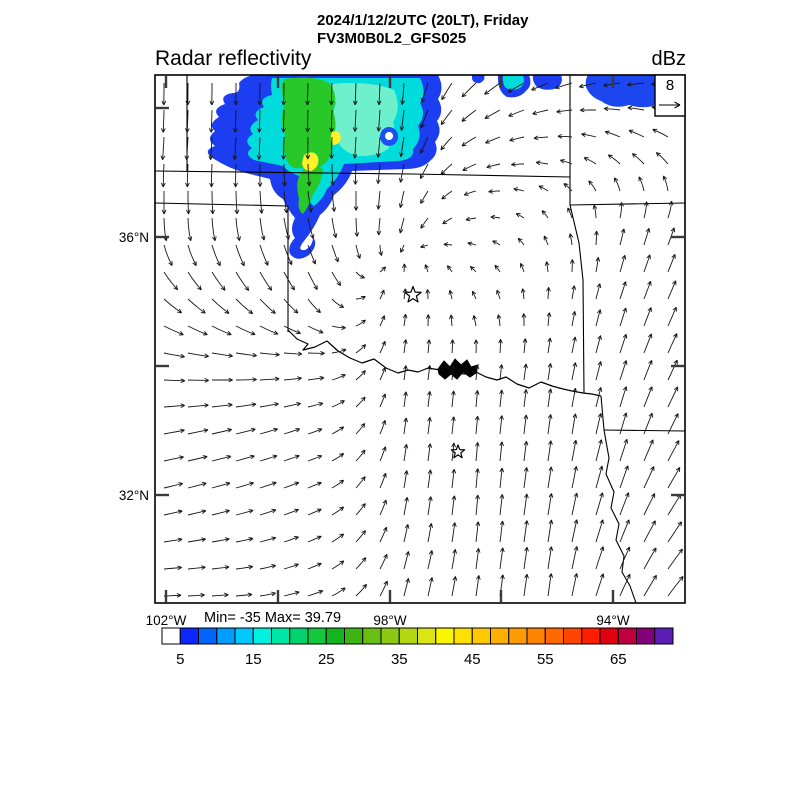  Describe the element at coordinates (446, 167) in the screenshot. I see `radar-reflectivity-layer` at that location.